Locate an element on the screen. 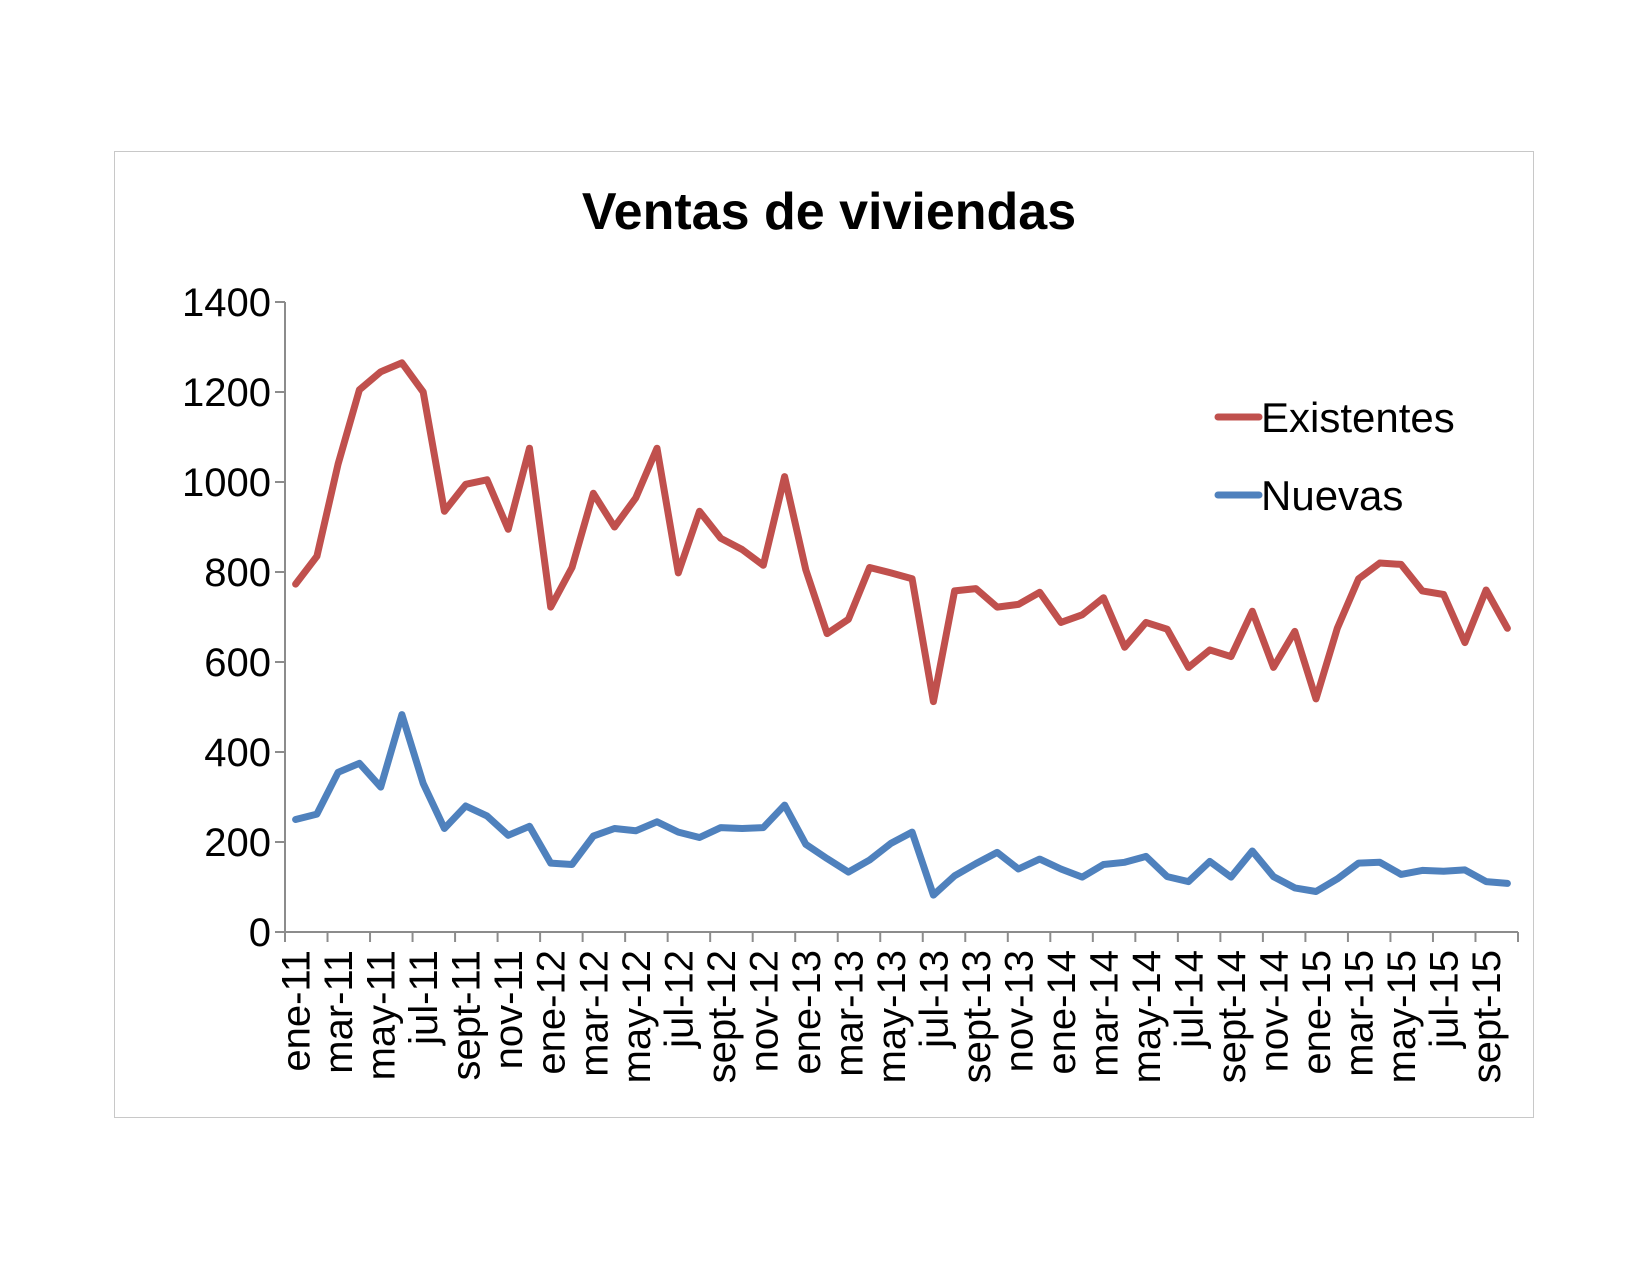  x-tick-label: nov-14 is located at coordinates (1275, 1011).